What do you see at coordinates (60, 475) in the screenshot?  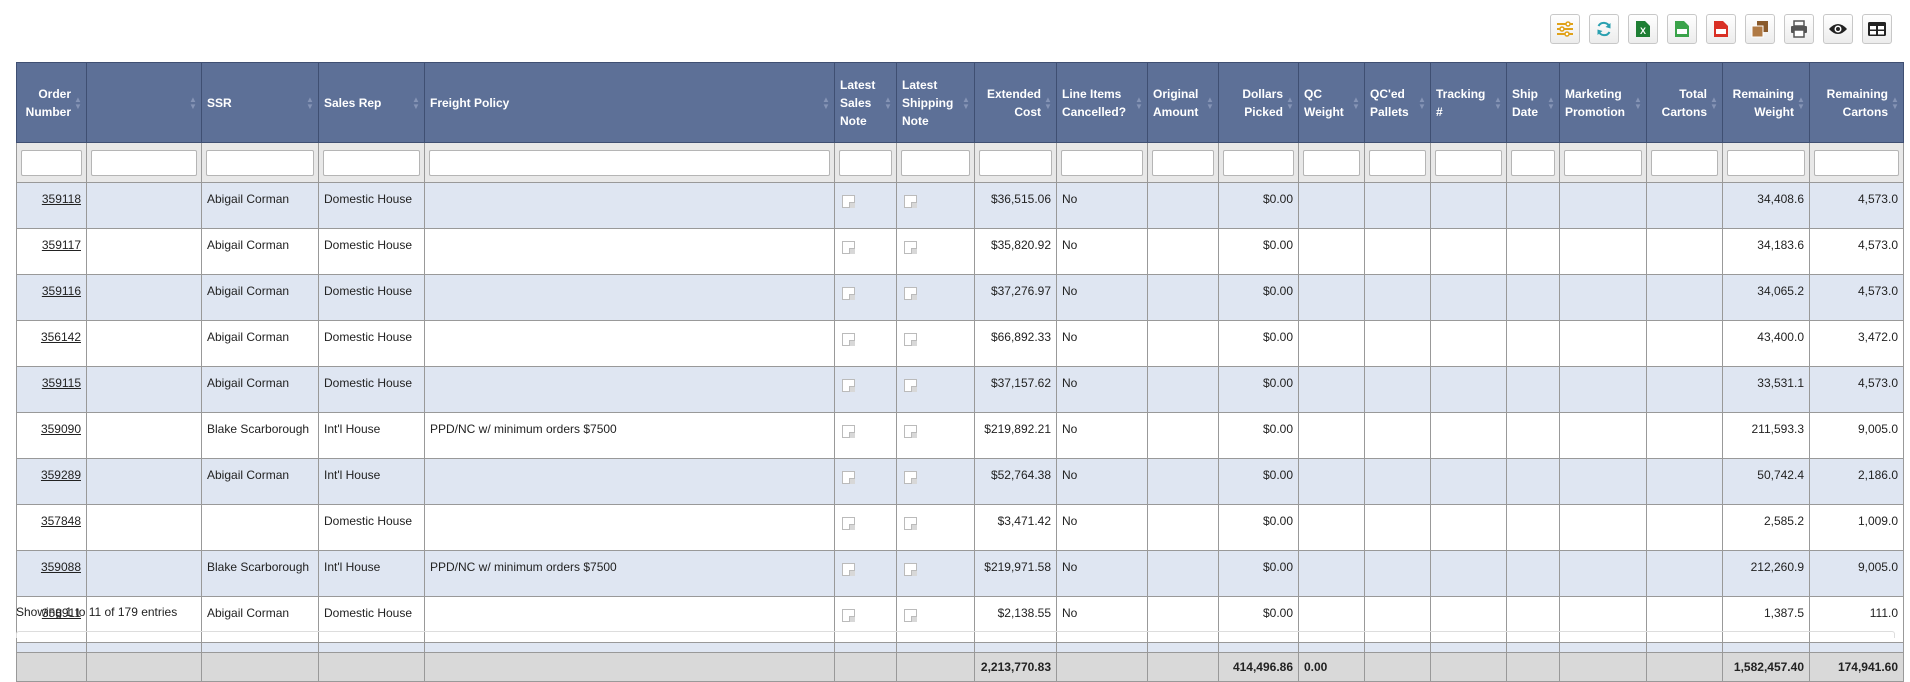 I see `order-number-link: 359289` at bounding box center [60, 475].